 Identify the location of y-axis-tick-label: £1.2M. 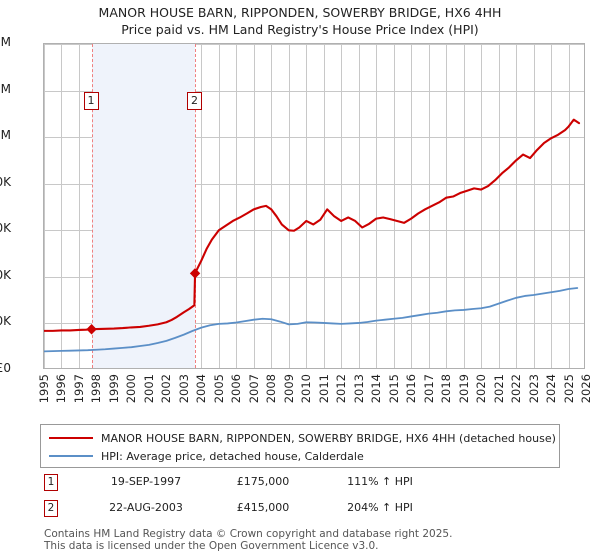
(5, 88).